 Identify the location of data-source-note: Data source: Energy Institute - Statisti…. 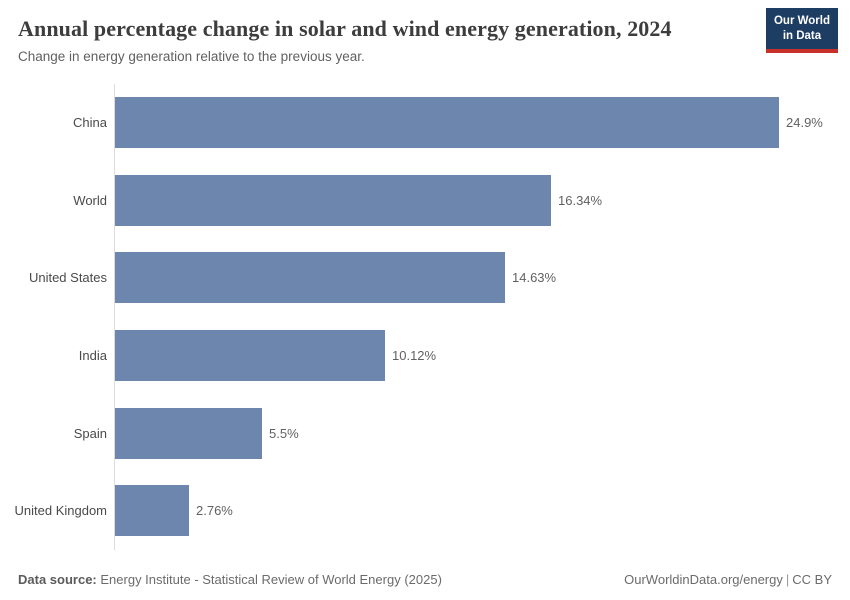
(230, 579).